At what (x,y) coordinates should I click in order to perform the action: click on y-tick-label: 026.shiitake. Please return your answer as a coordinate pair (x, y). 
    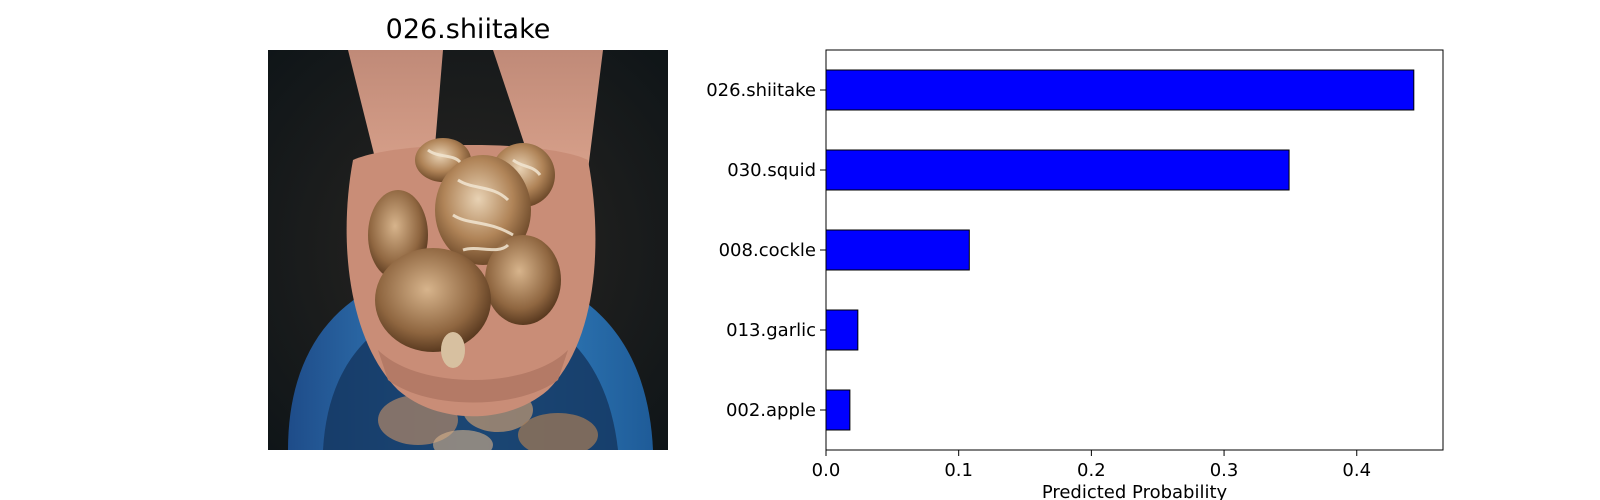
    Looking at the image, I should click on (761, 90).